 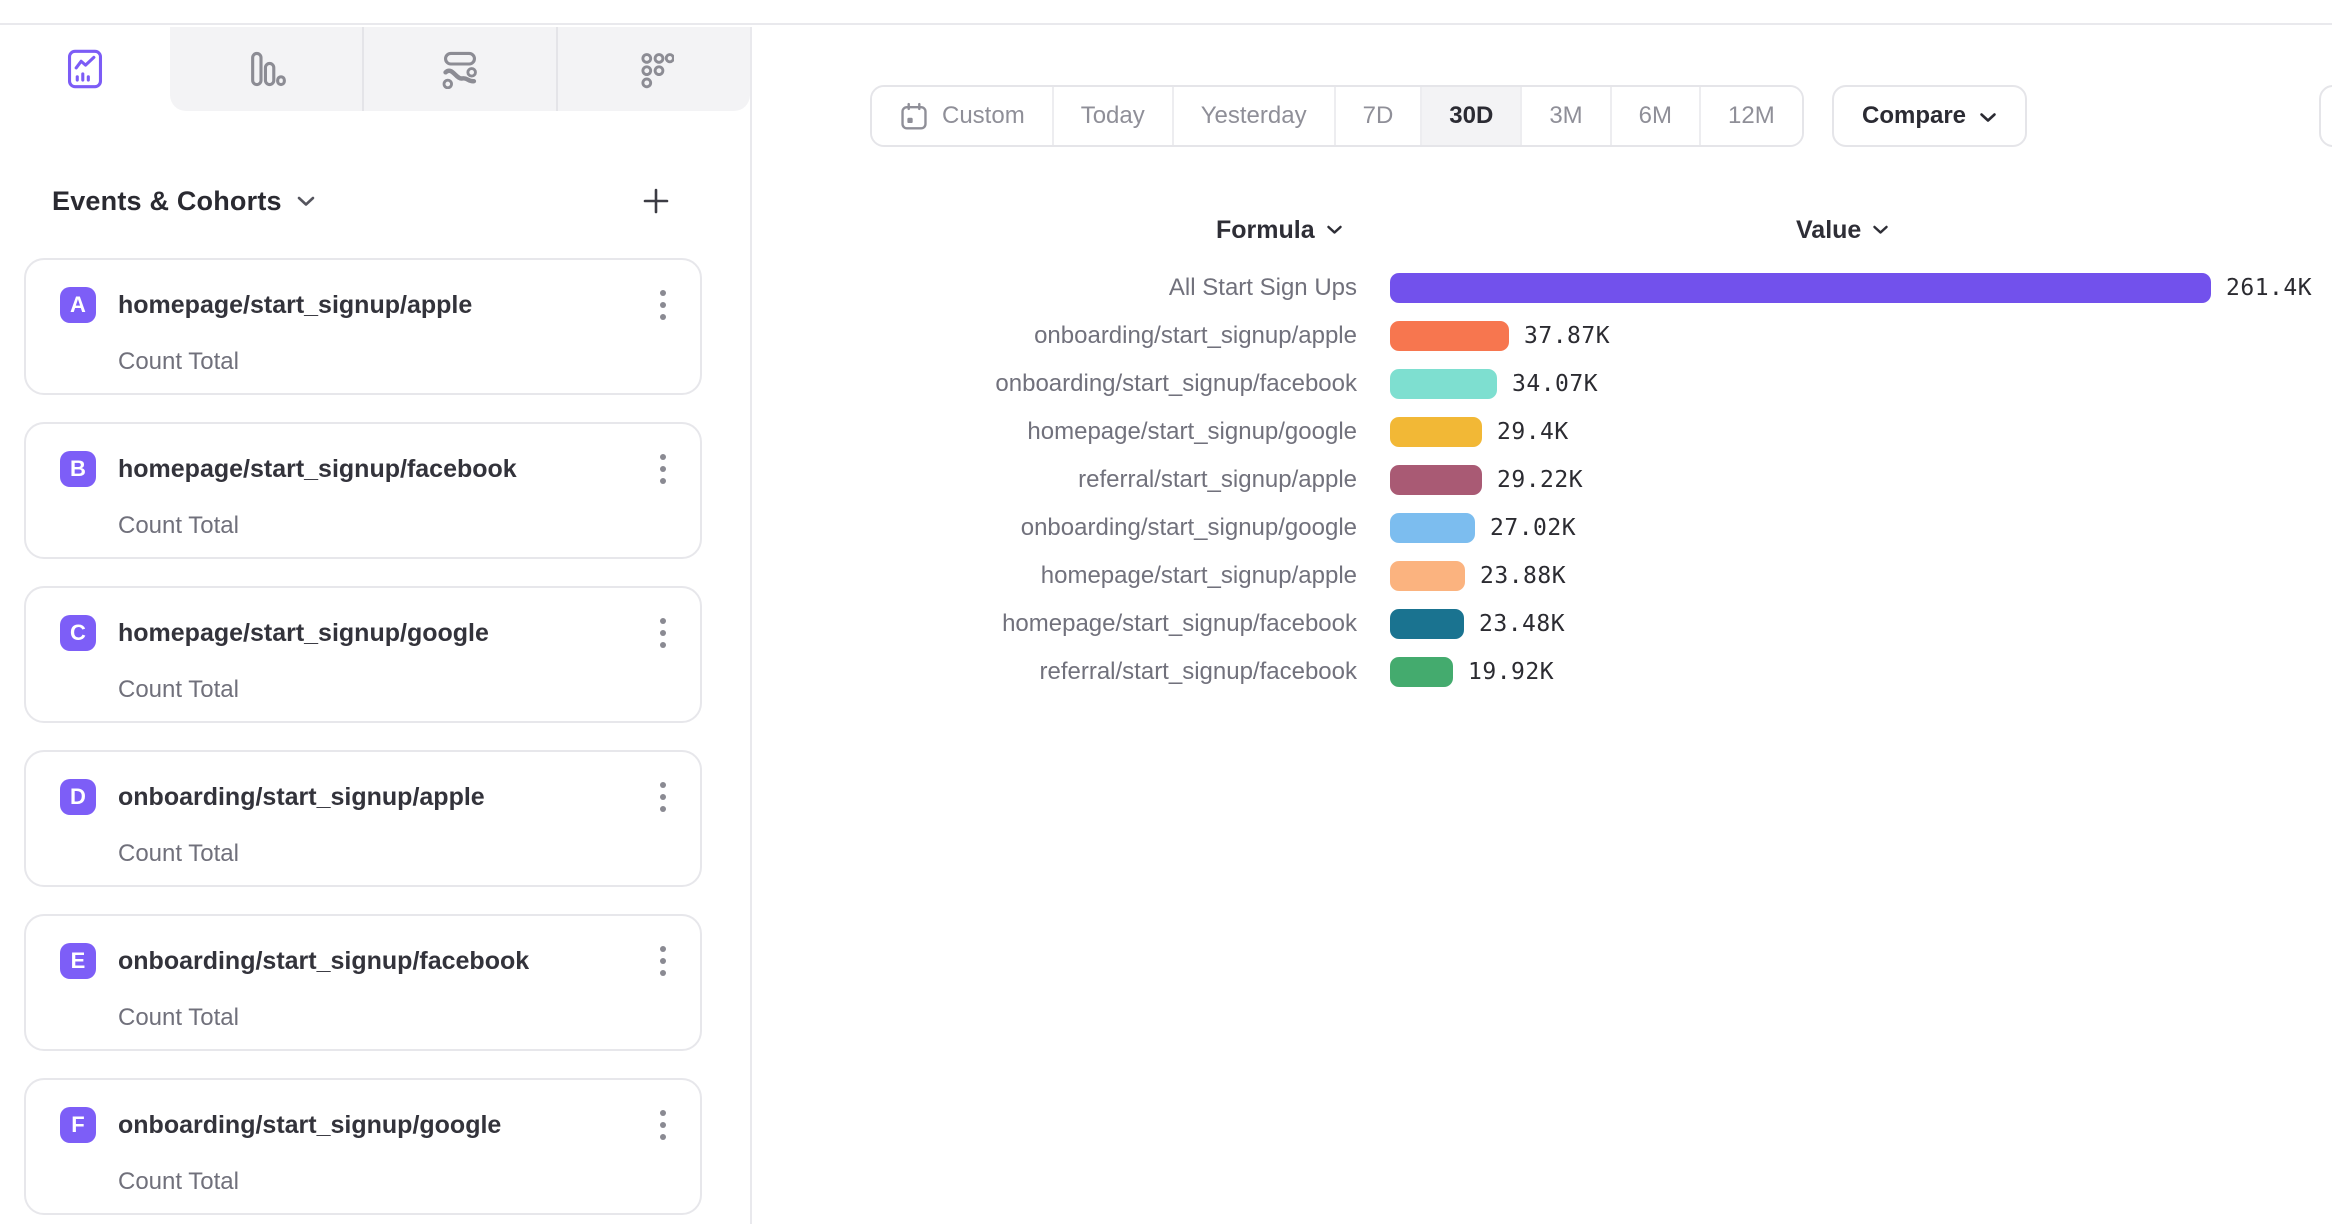 I want to click on event-letter-badge: B, so click(x=78, y=469).